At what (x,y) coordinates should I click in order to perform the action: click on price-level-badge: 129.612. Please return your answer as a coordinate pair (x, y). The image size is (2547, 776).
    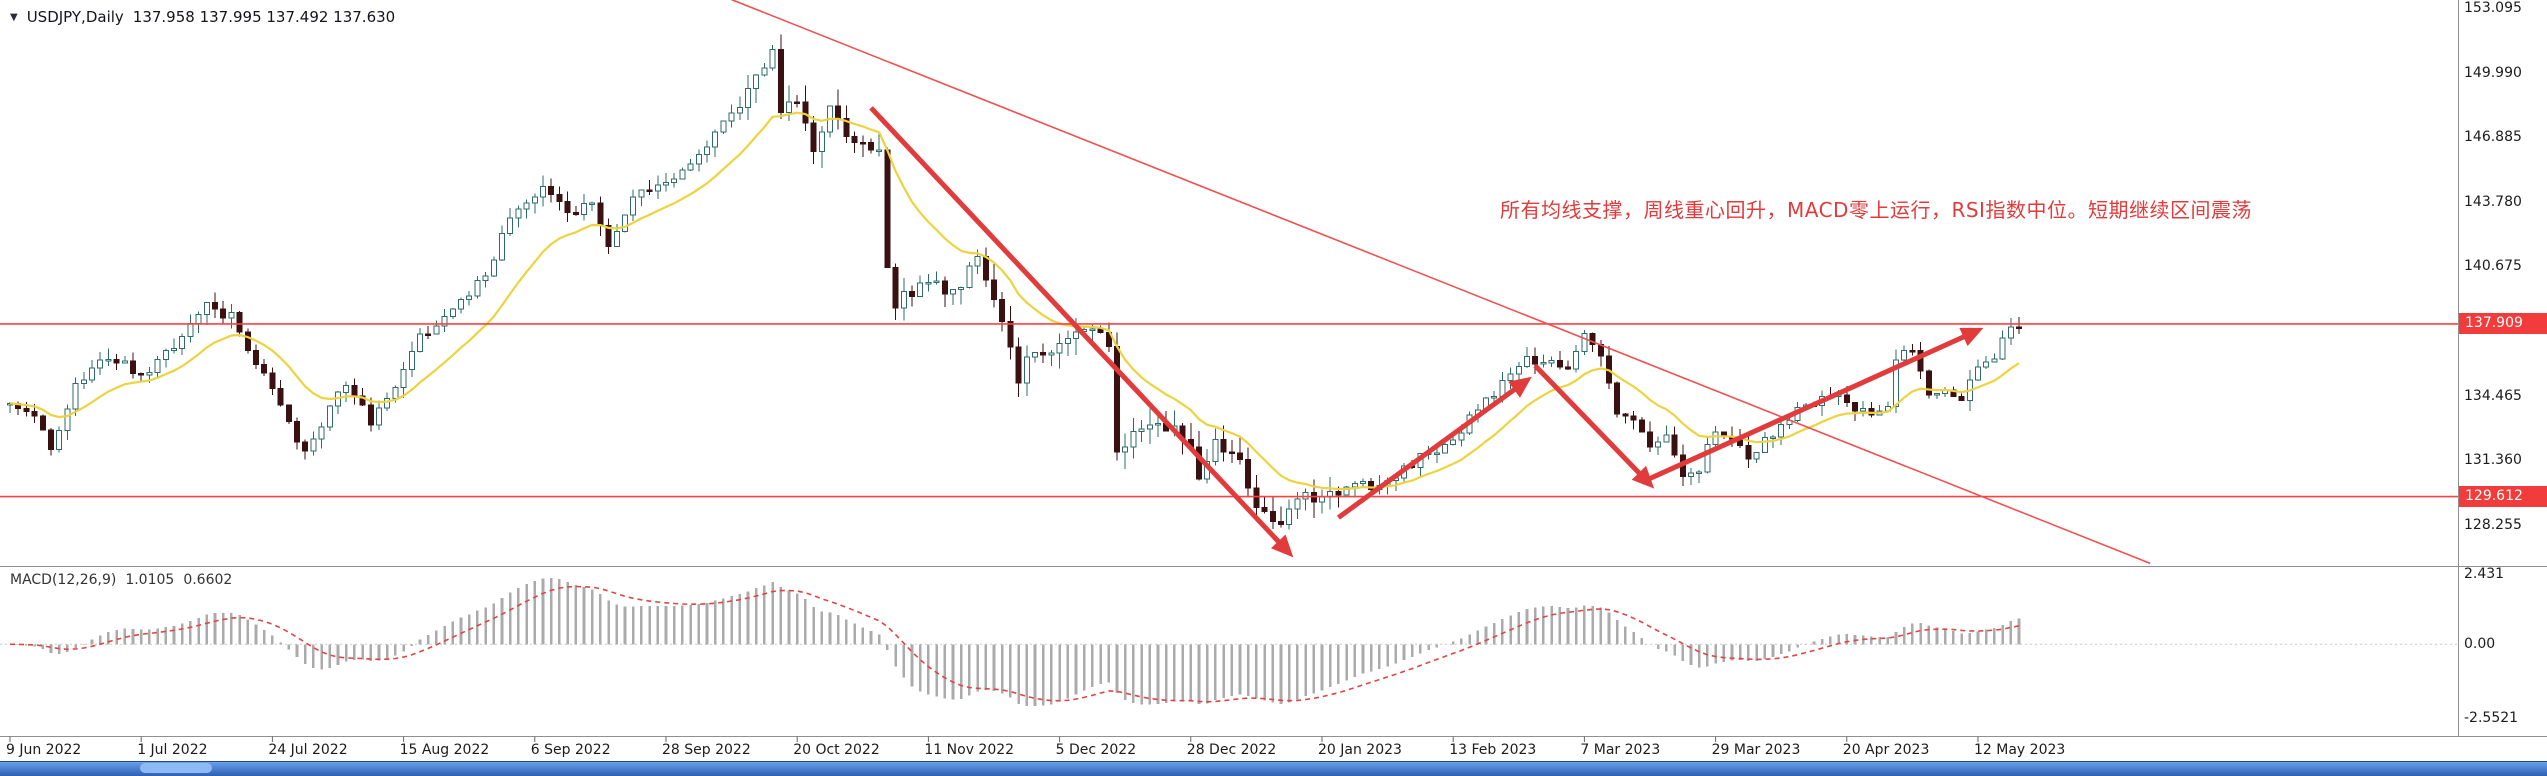
    Looking at the image, I should click on (2503, 497).